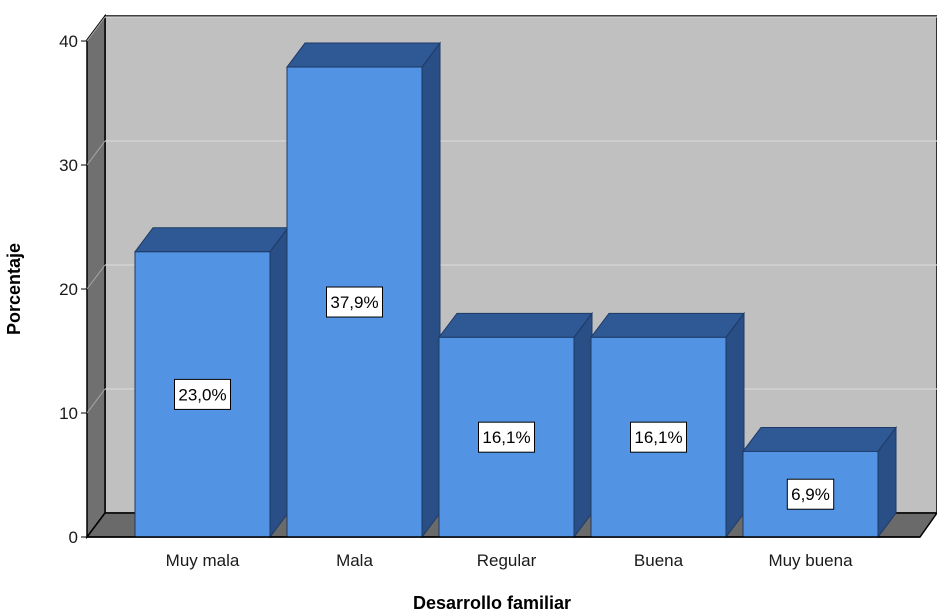 This screenshot has height=616, width=937. Describe the element at coordinates (68, 413) in the screenshot. I see `y-tick-label: 10` at that location.